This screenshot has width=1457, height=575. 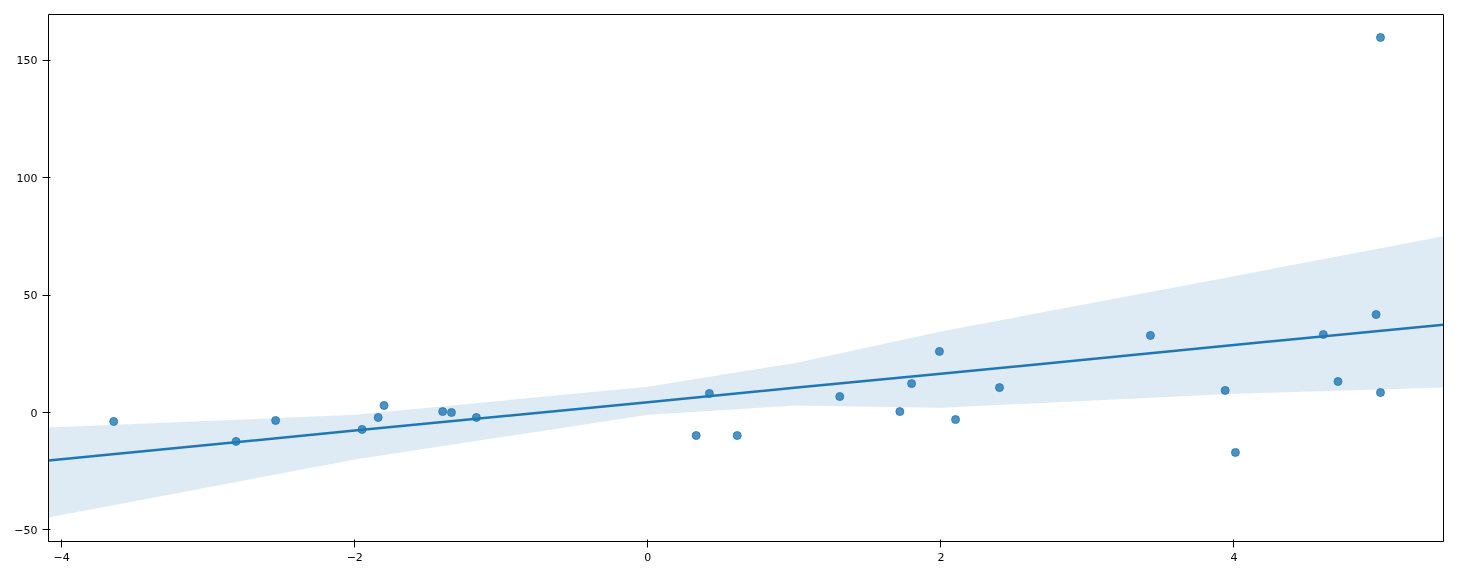 What do you see at coordinates (34, 413) in the screenshot?
I see `y-tick-label: 0` at bounding box center [34, 413].